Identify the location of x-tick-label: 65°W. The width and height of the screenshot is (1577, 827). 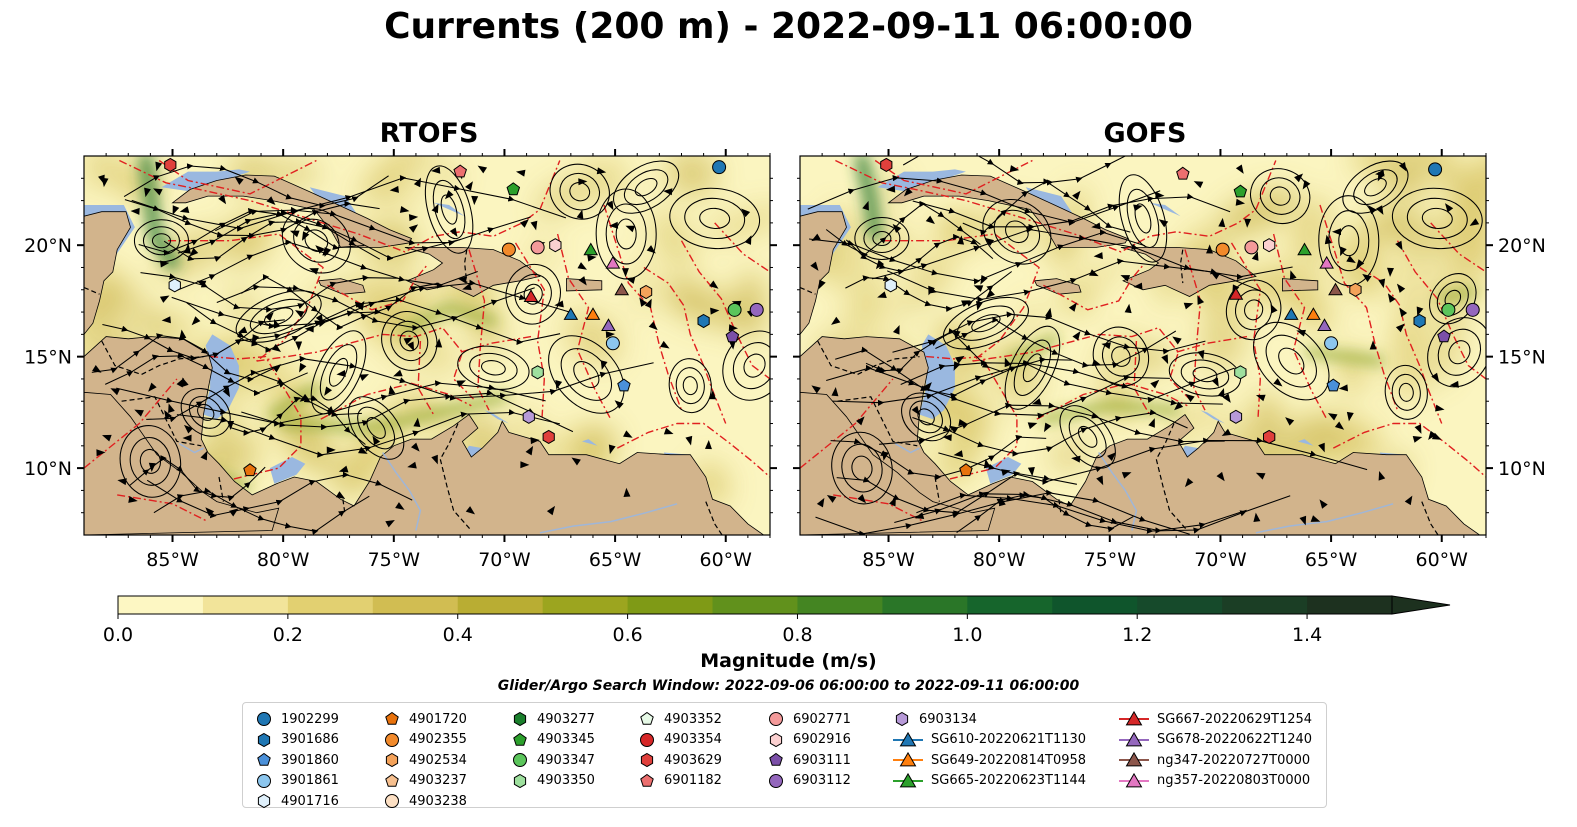
(615, 560).